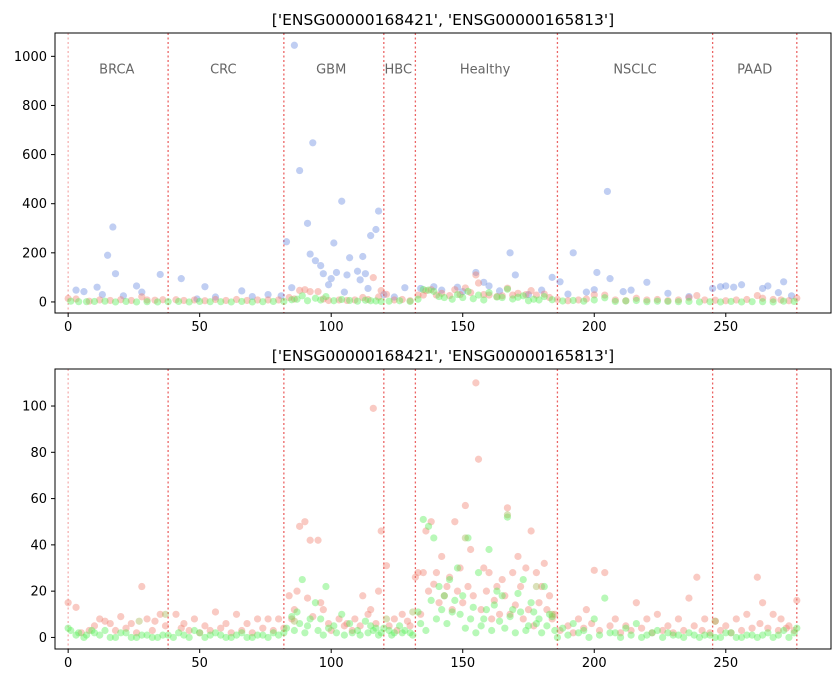 The width and height of the screenshot is (839, 682). Describe the element at coordinates (199, 327) in the screenshot. I see `x-tick-label: 50` at that location.